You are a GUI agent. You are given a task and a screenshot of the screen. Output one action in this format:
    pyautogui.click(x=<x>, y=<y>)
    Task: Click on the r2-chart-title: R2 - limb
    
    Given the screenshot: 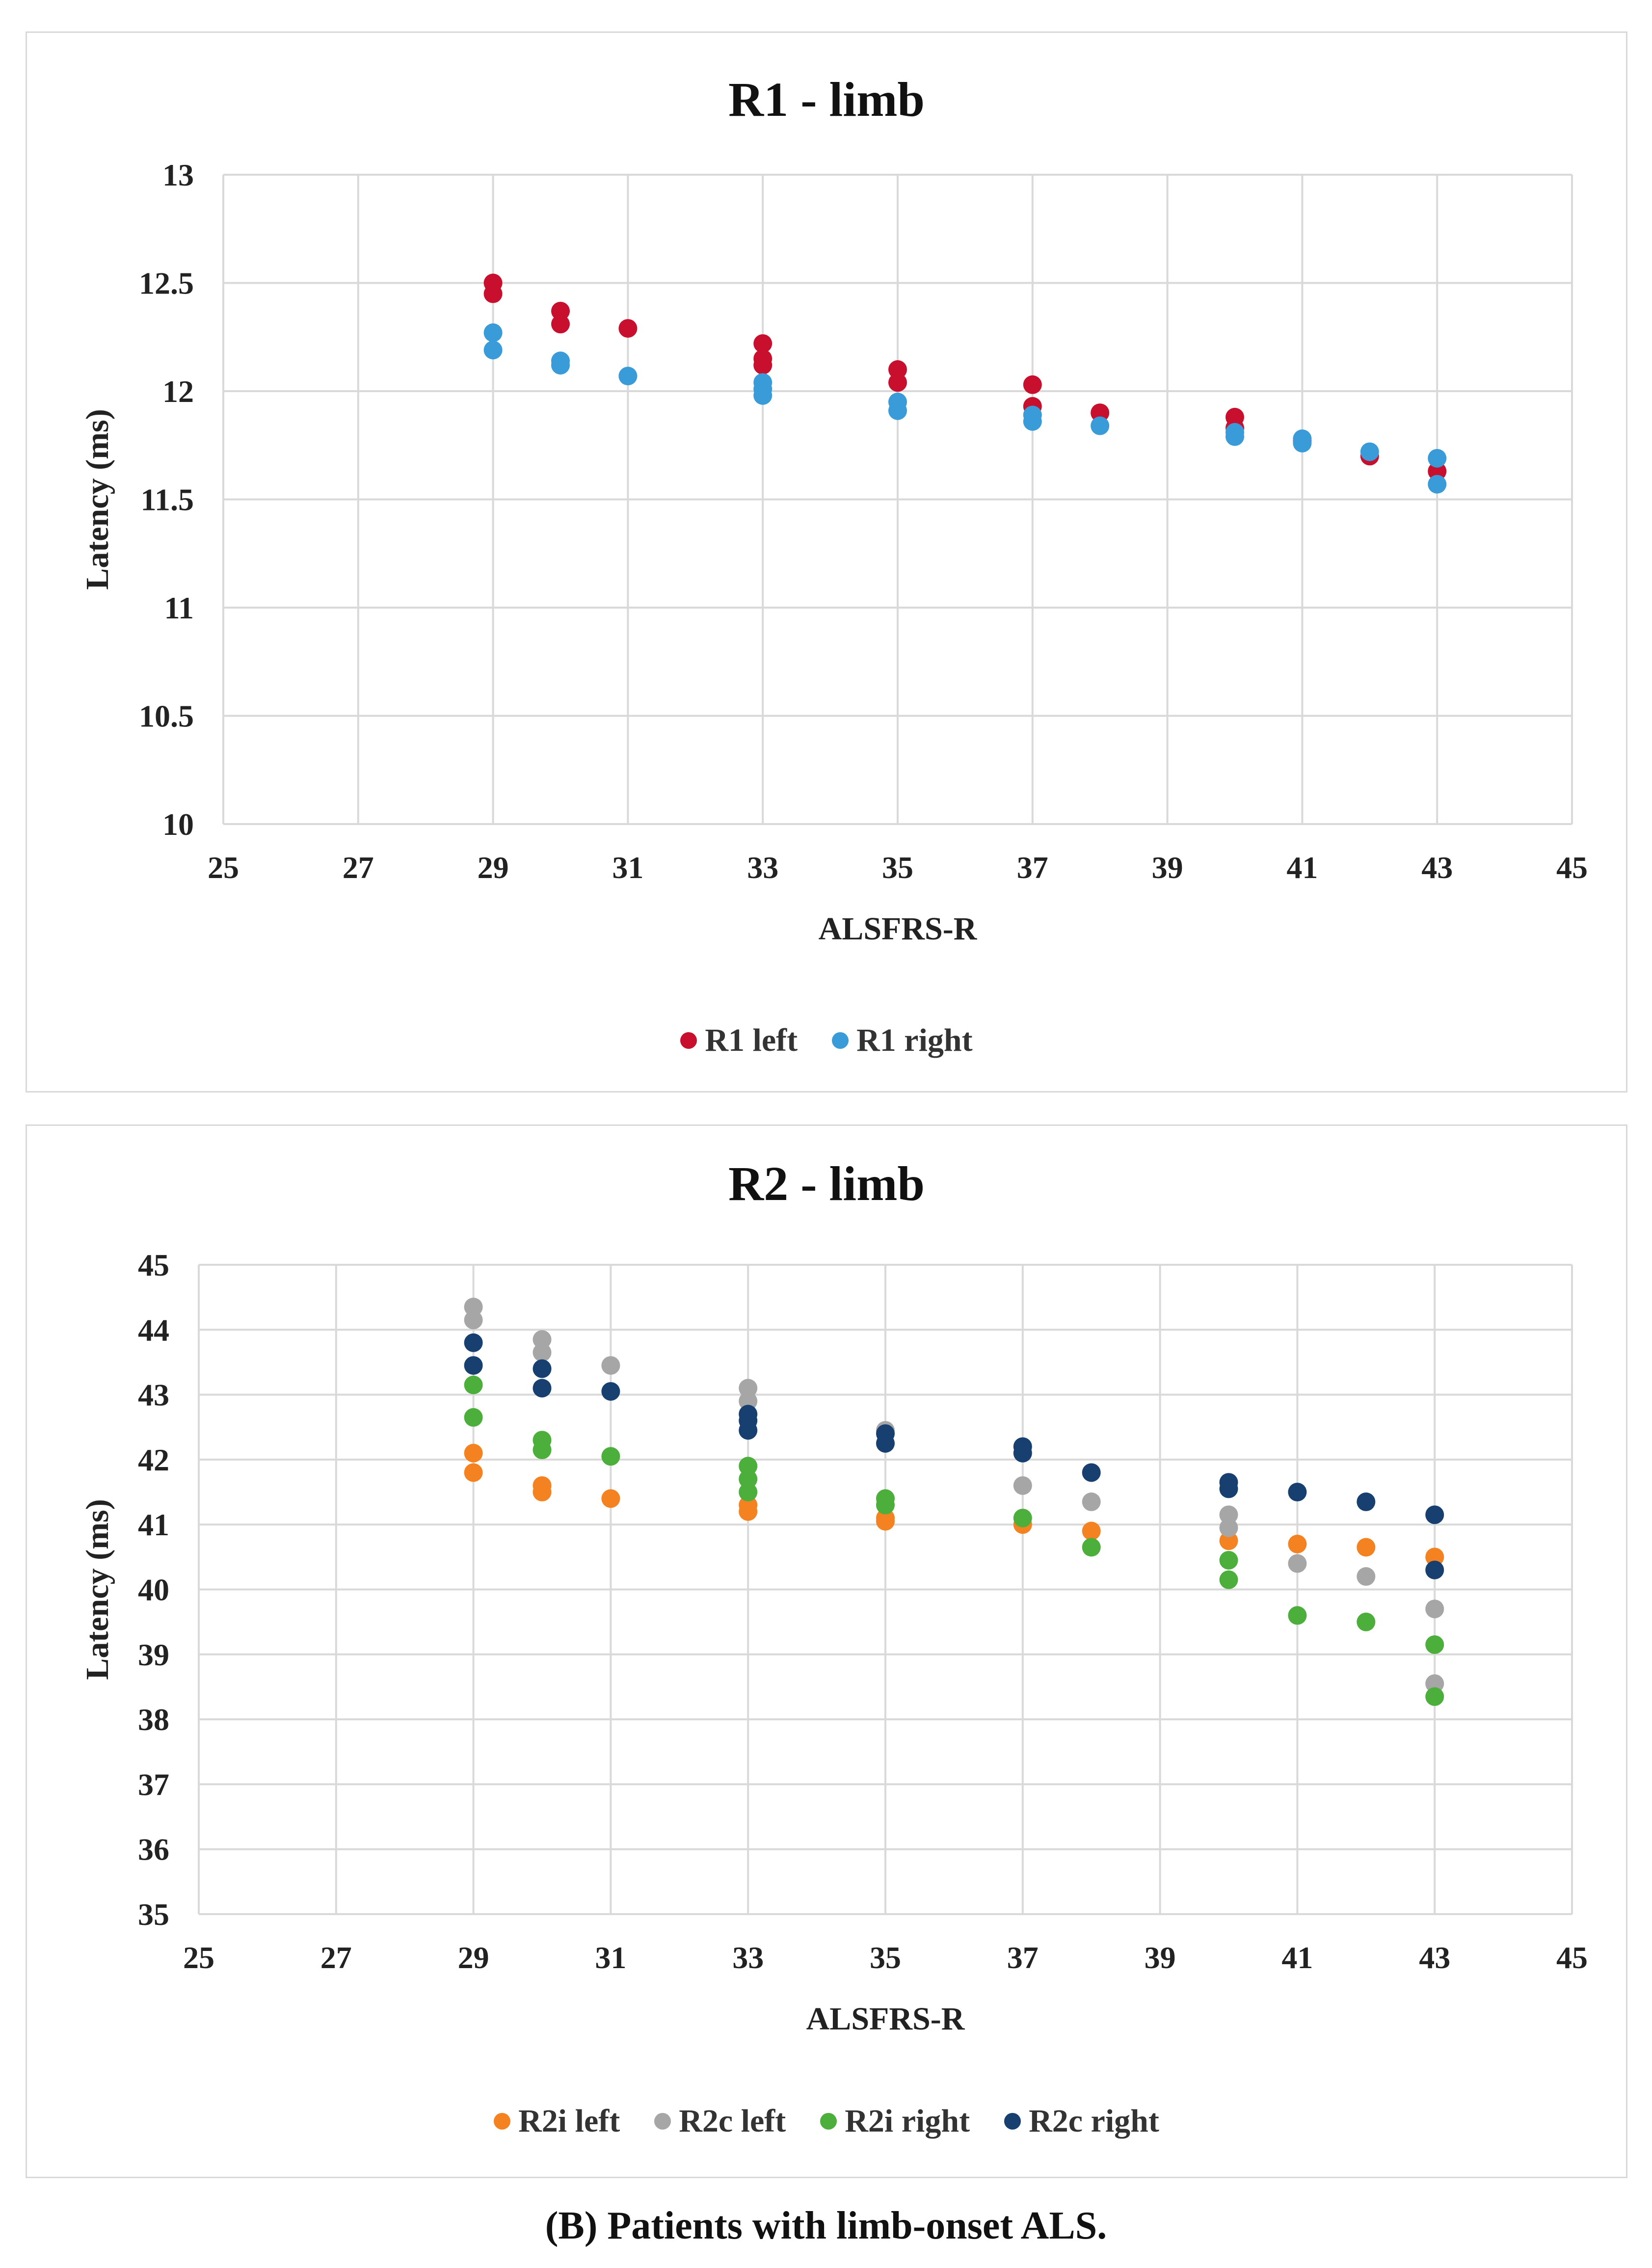 What is the action you would take?
    pyautogui.click(x=826, y=1183)
    